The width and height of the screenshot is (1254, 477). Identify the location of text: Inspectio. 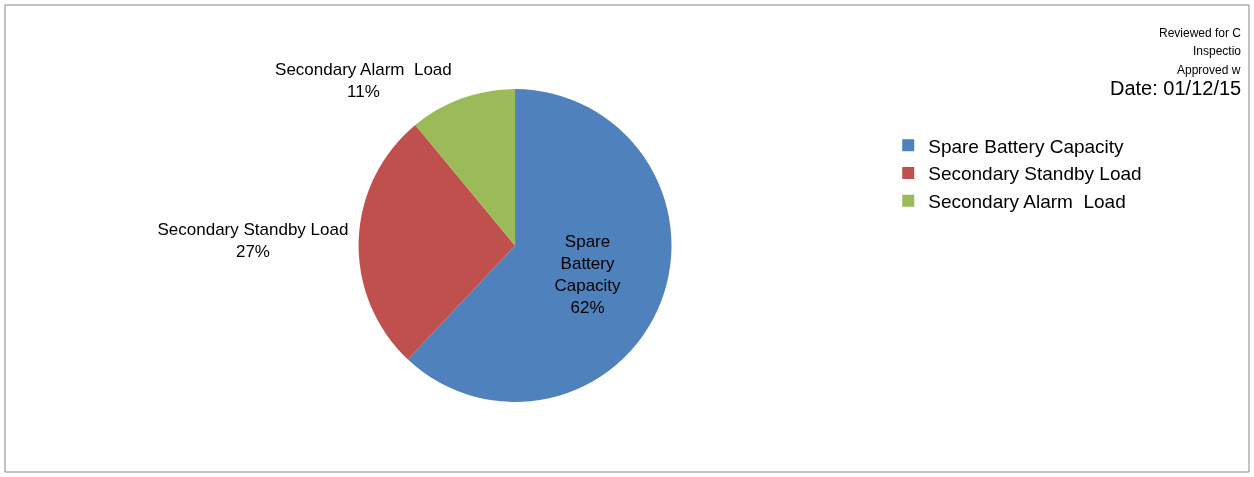
(1217, 51).